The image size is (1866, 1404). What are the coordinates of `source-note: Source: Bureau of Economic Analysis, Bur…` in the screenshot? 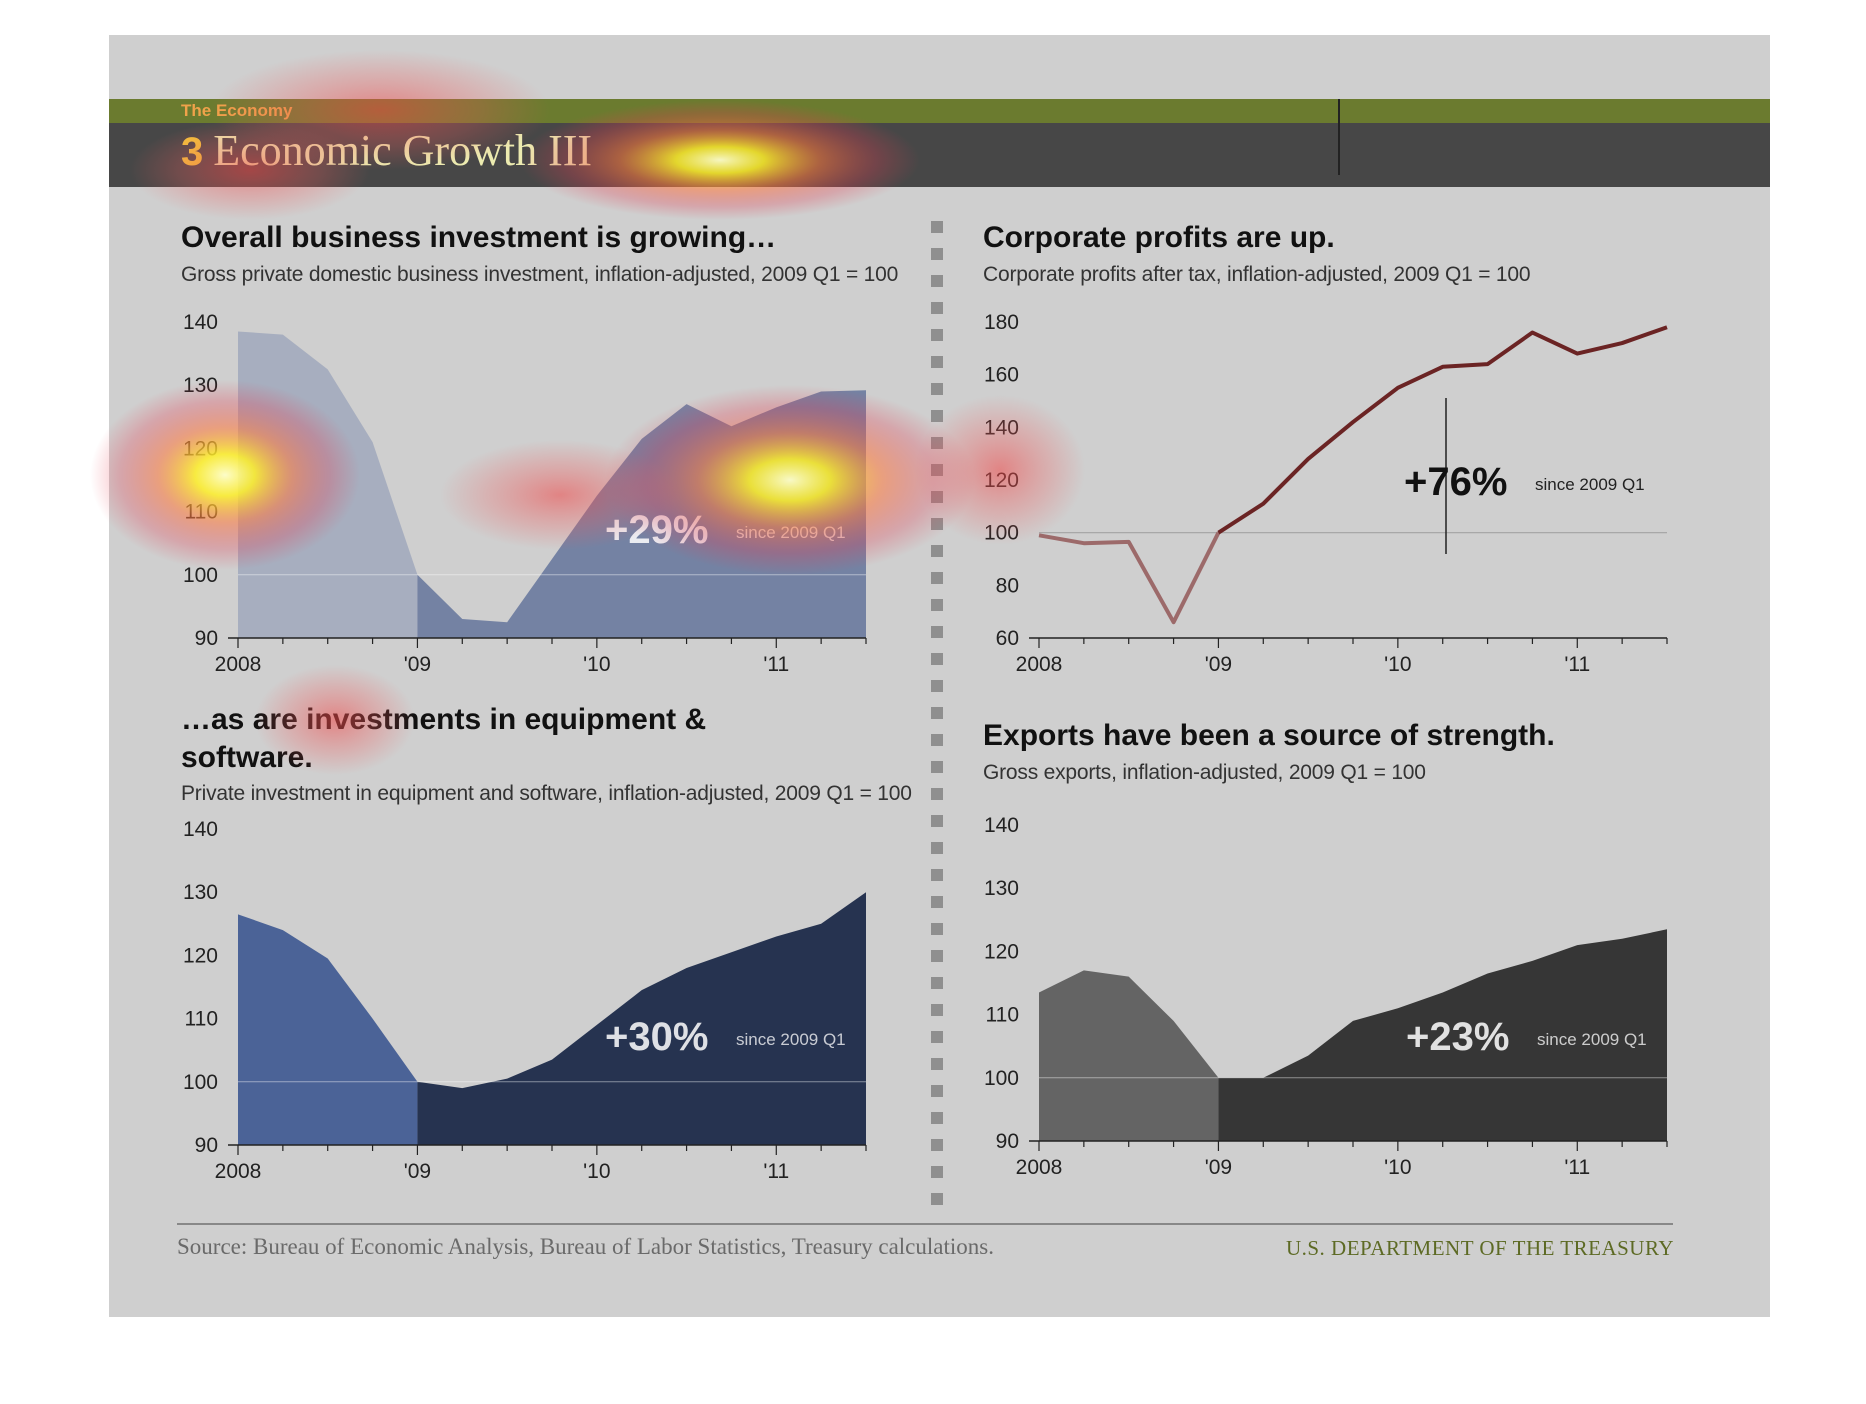 It's located at (585, 1246).